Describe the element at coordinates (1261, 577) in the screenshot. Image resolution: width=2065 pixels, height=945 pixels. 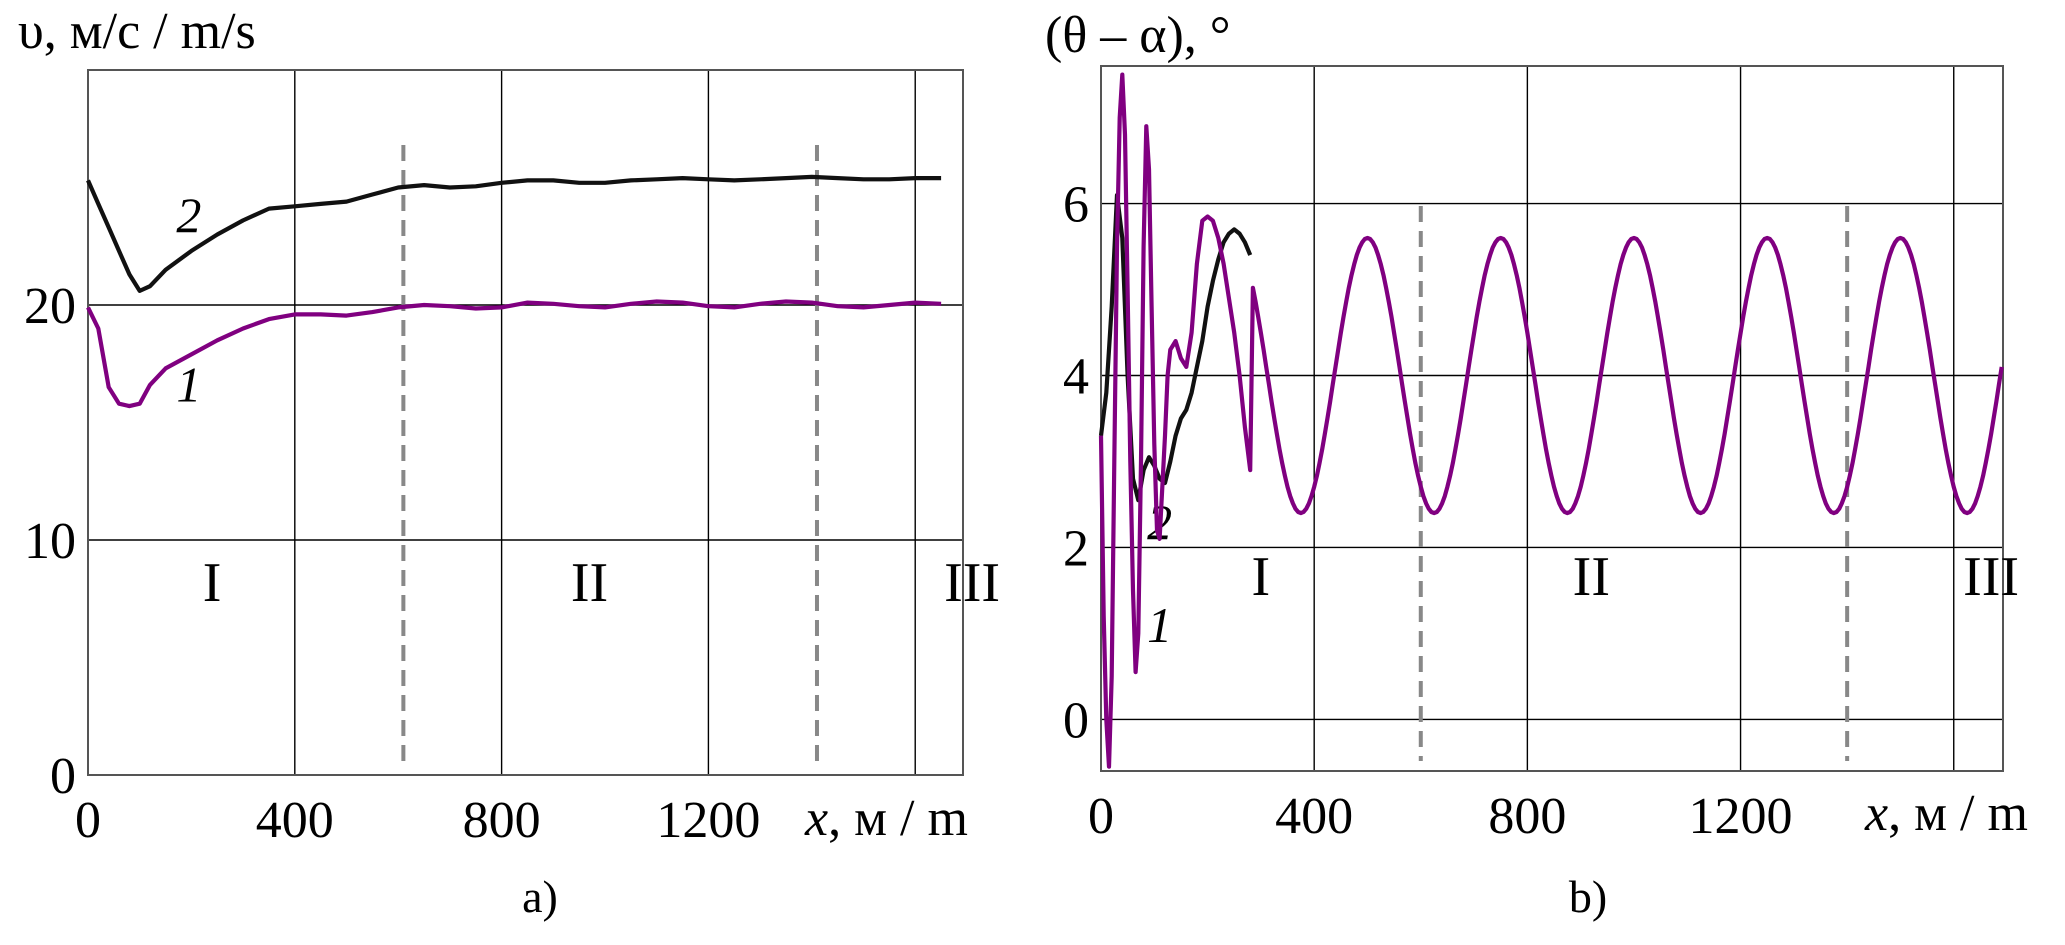
I see `panel-b-region-label: I` at that location.